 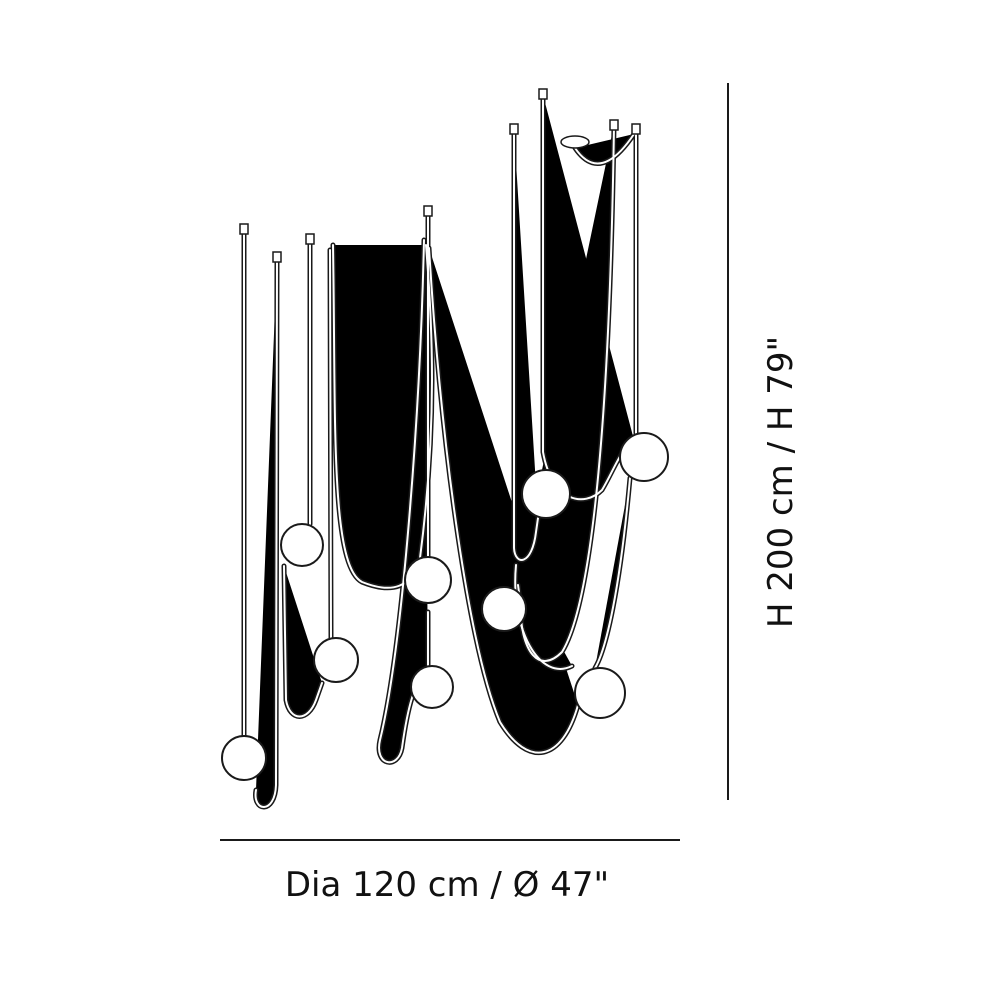 I want to click on caps, so click(x=440, y=175).